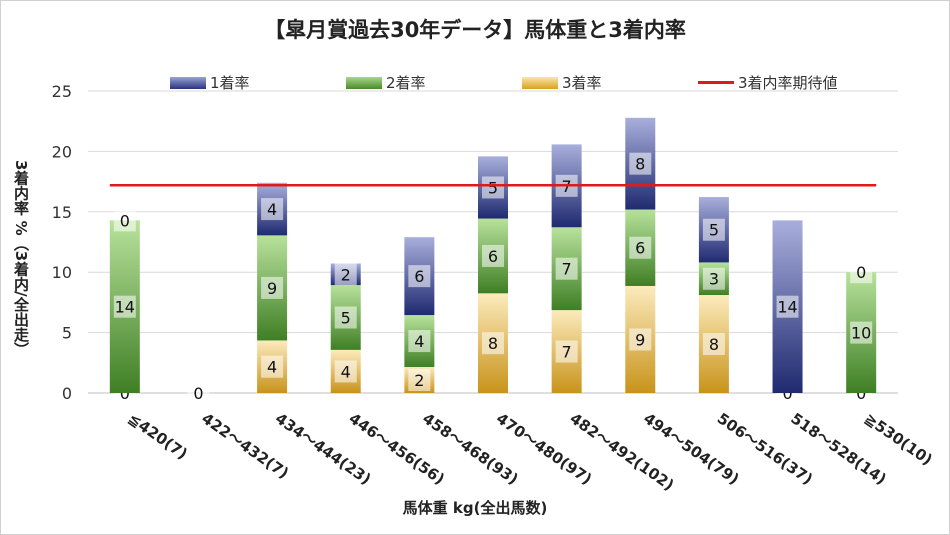 The width and height of the screenshot is (950, 535). I want to click on legend-item-expected: 3着内率期待値, so click(768, 82).